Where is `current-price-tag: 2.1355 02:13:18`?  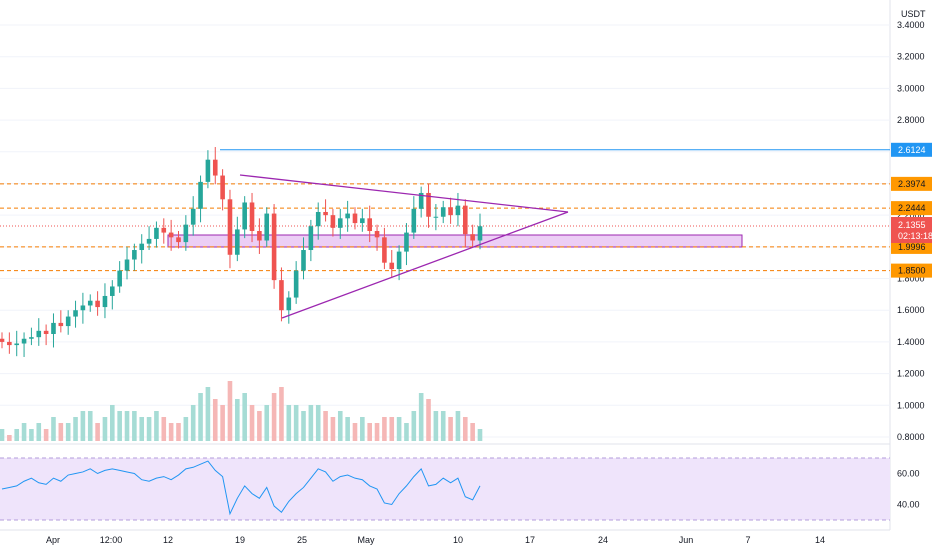
current-price-tag: 2.1355 02:13:18 is located at coordinates (911, 230).